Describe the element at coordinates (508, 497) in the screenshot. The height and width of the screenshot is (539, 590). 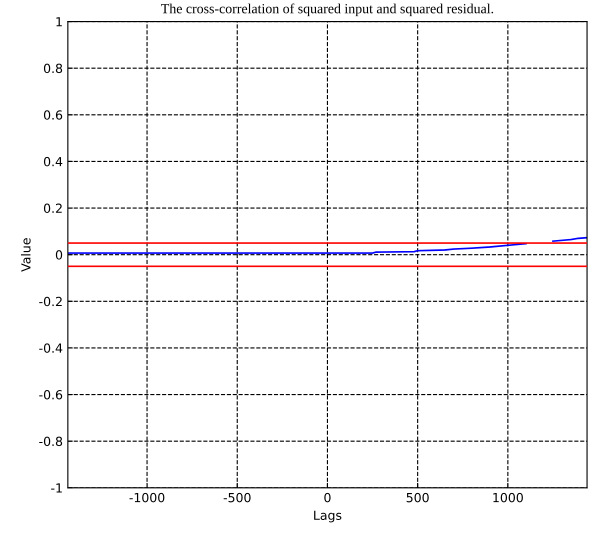
I see `x-tick-label: 1000` at that location.